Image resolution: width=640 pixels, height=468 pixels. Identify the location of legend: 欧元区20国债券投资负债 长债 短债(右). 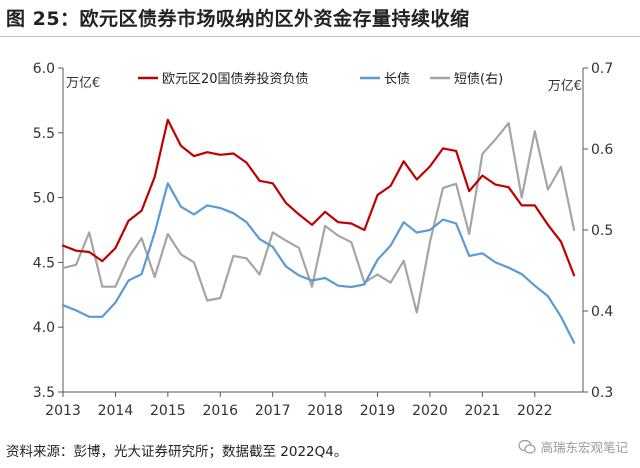
(320, 79).